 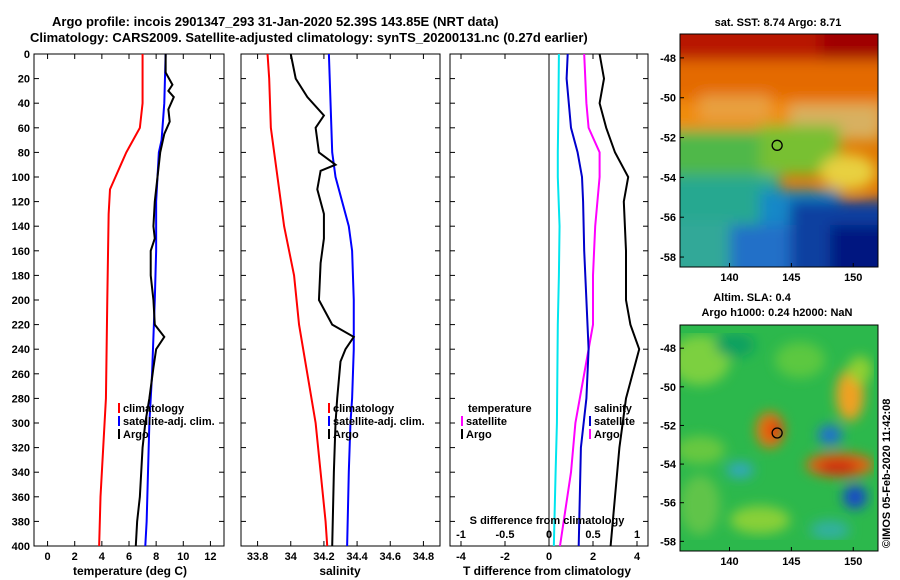 What do you see at coordinates (154, 300) in the screenshot?
I see `temp-argo-line` at bounding box center [154, 300].